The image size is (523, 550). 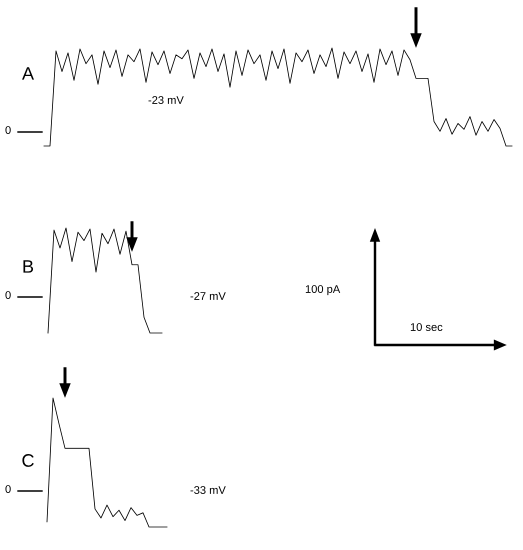 I want to click on text: -33 mV, so click(x=208, y=490).